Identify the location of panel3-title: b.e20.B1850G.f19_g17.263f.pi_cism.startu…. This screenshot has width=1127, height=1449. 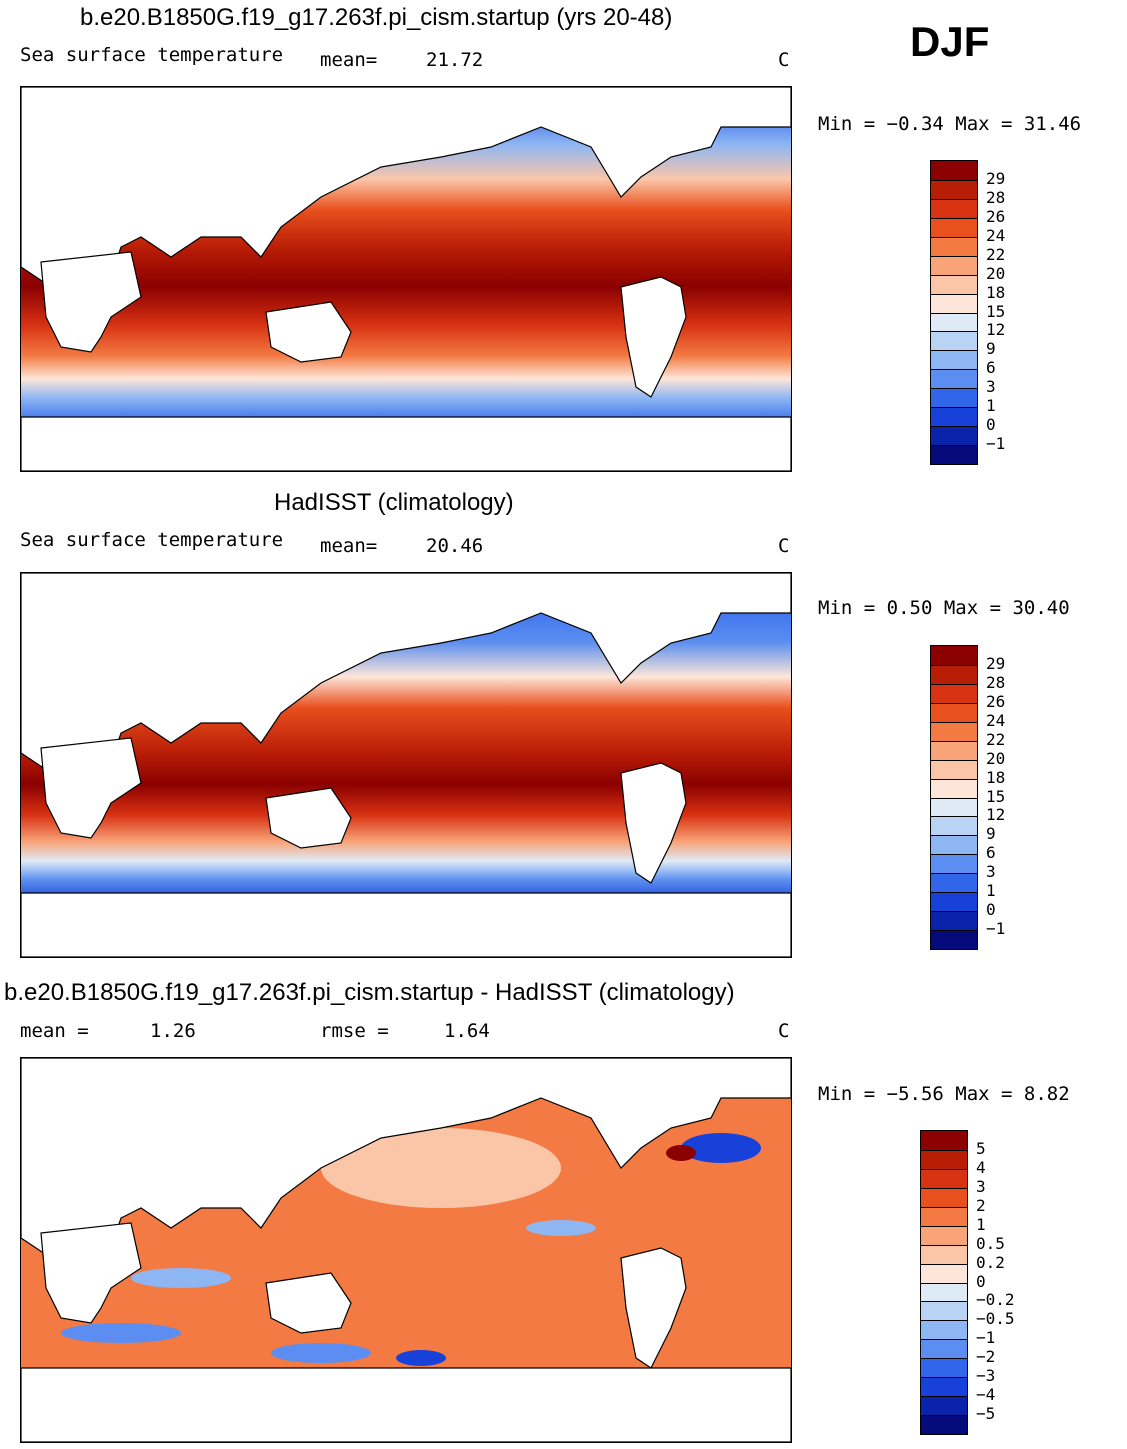
(369, 992).